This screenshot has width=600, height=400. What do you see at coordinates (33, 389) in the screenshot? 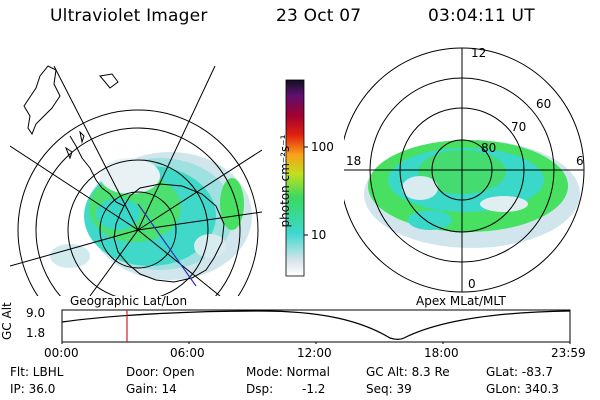
I see `ip-info: IP: 36.0` at bounding box center [33, 389].